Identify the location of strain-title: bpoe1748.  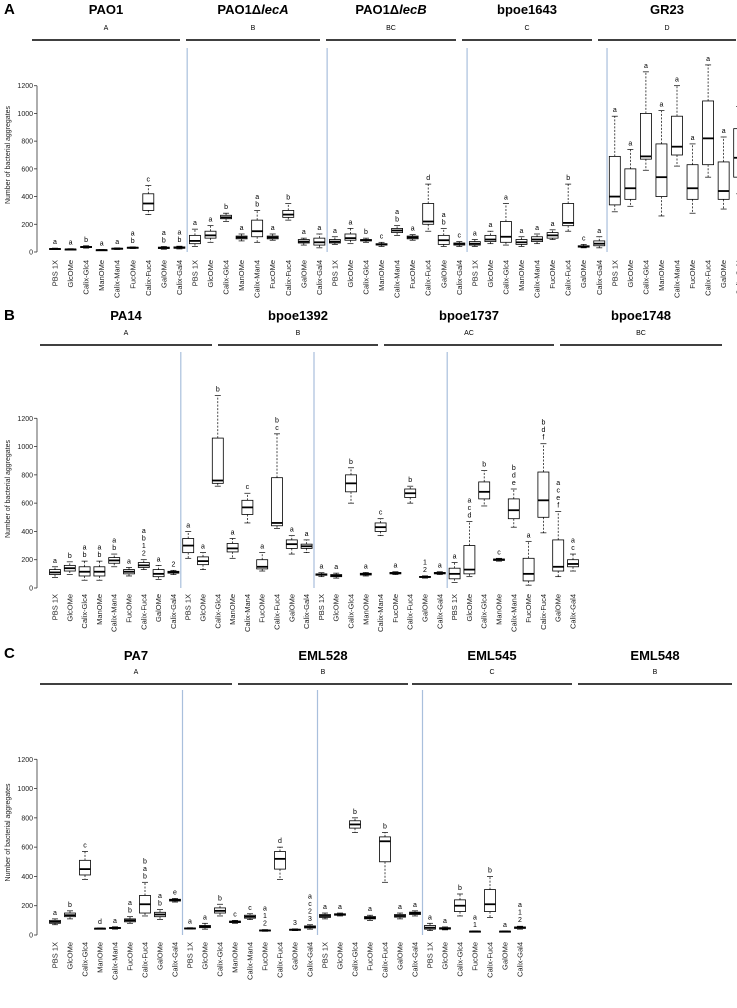
(641, 315).